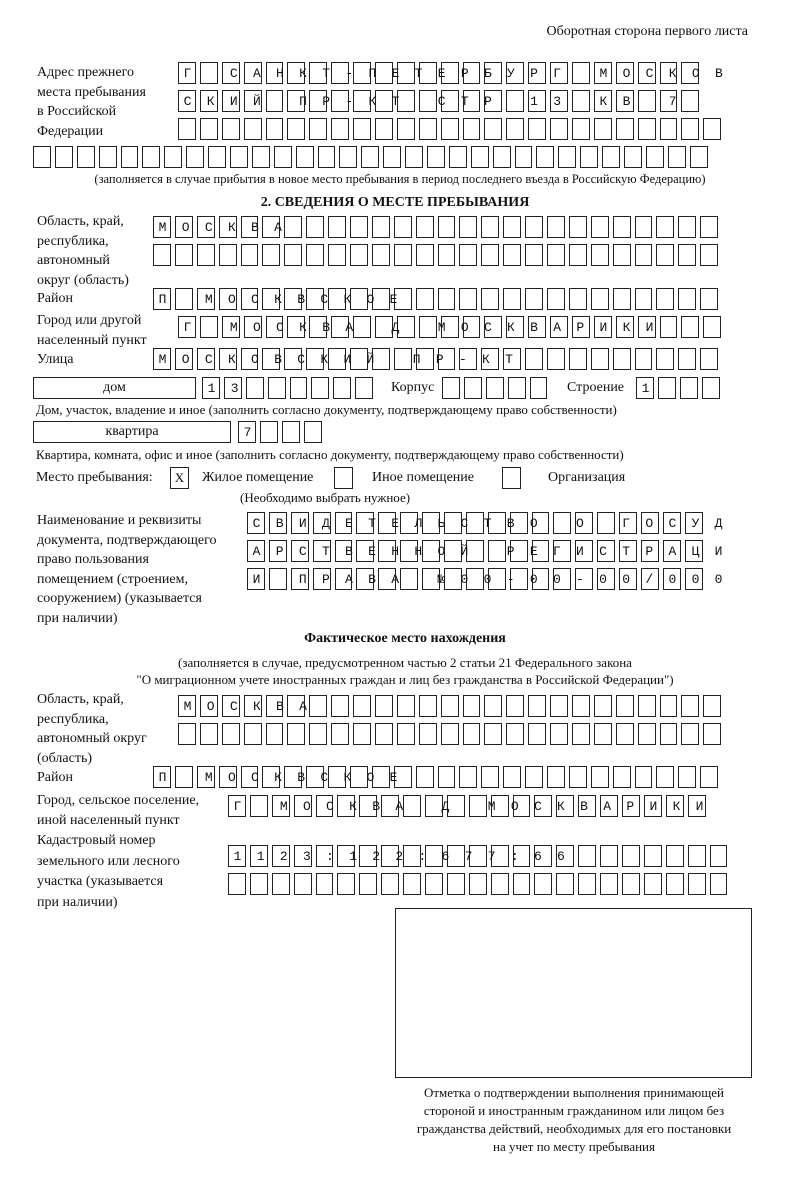  I want to click on checkbox-residential: X, so click(179, 478).